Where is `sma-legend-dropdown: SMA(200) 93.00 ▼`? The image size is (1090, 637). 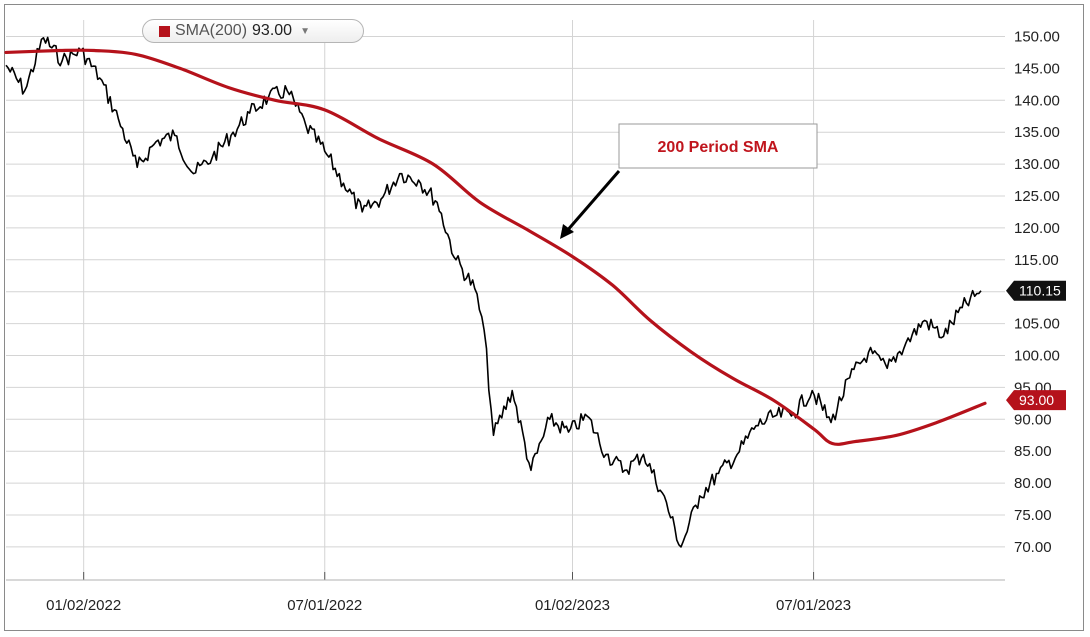 sma-legend-dropdown: SMA(200) 93.00 ▼ is located at coordinates (253, 31).